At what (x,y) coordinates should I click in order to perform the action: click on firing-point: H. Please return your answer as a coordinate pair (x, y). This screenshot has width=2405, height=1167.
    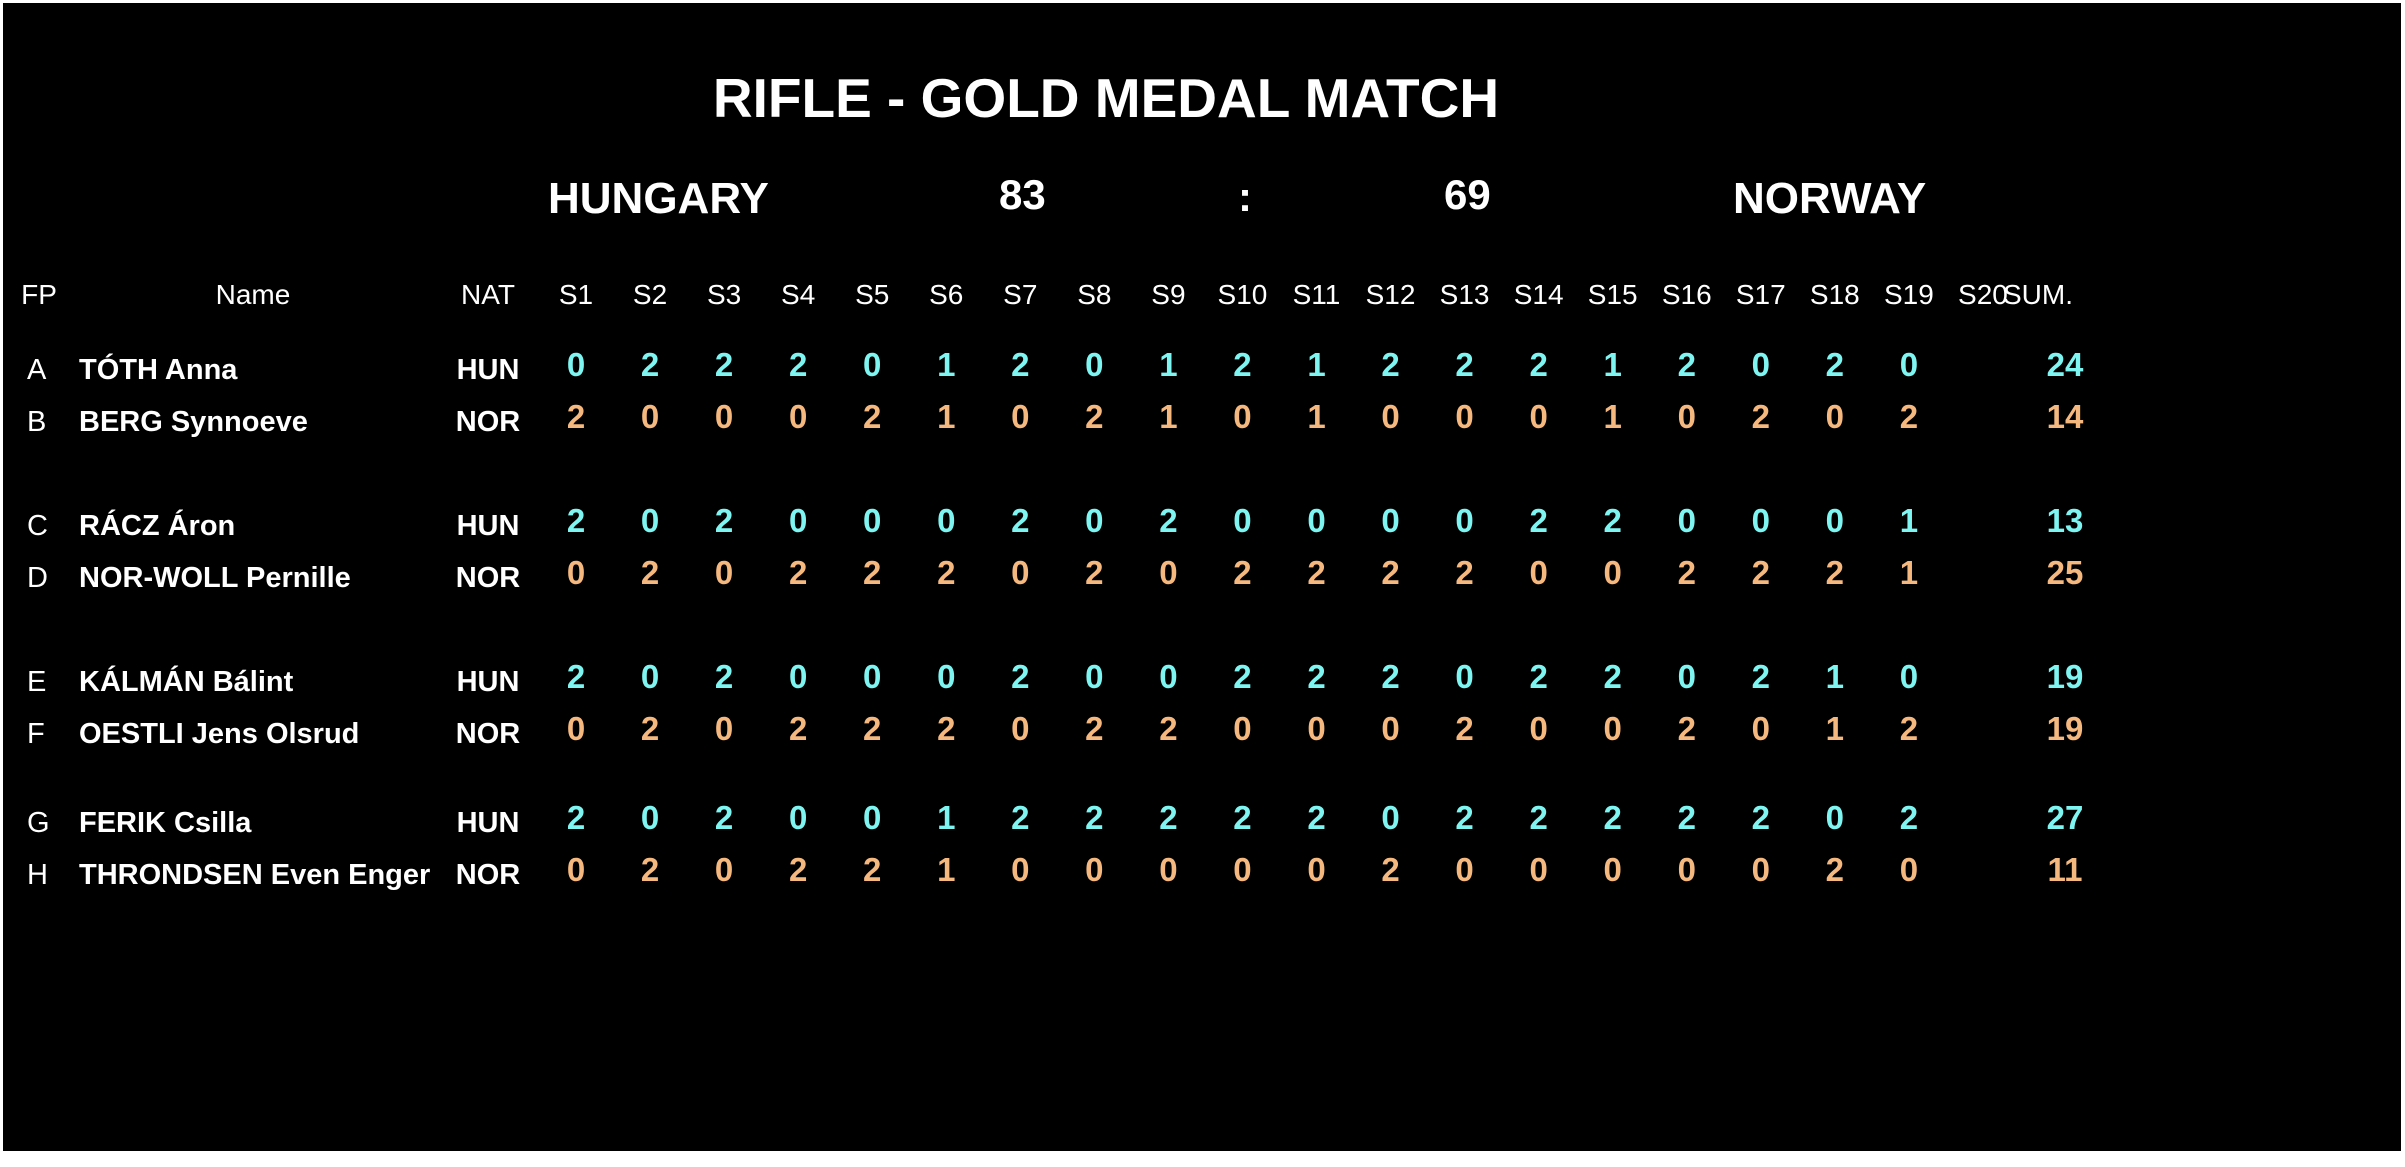
    Looking at the image, I should click on (37, 875).